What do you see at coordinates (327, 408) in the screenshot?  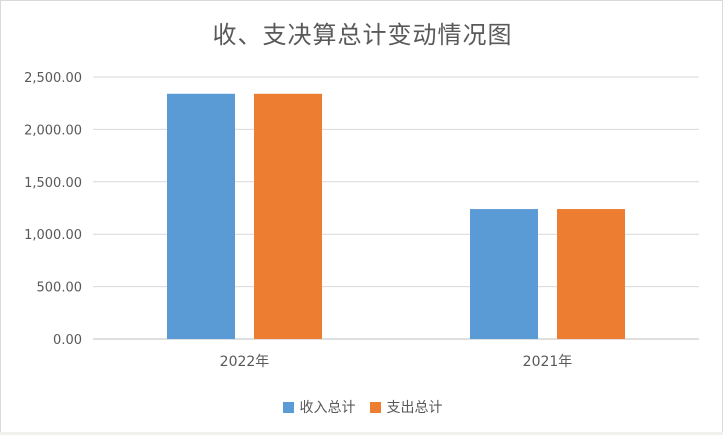 I see `legend-label-income: 收入总计` at bounding box center [327, 408].